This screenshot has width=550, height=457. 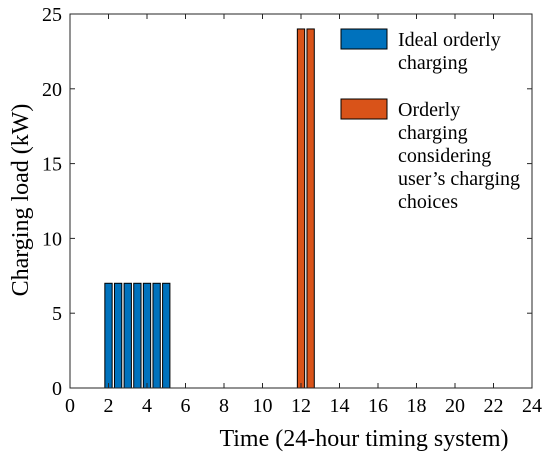 What do you see at coordinates (186, 406) in the screenshot?
I see `x-tick-label-6: 6` at bounding box center [186, 406].